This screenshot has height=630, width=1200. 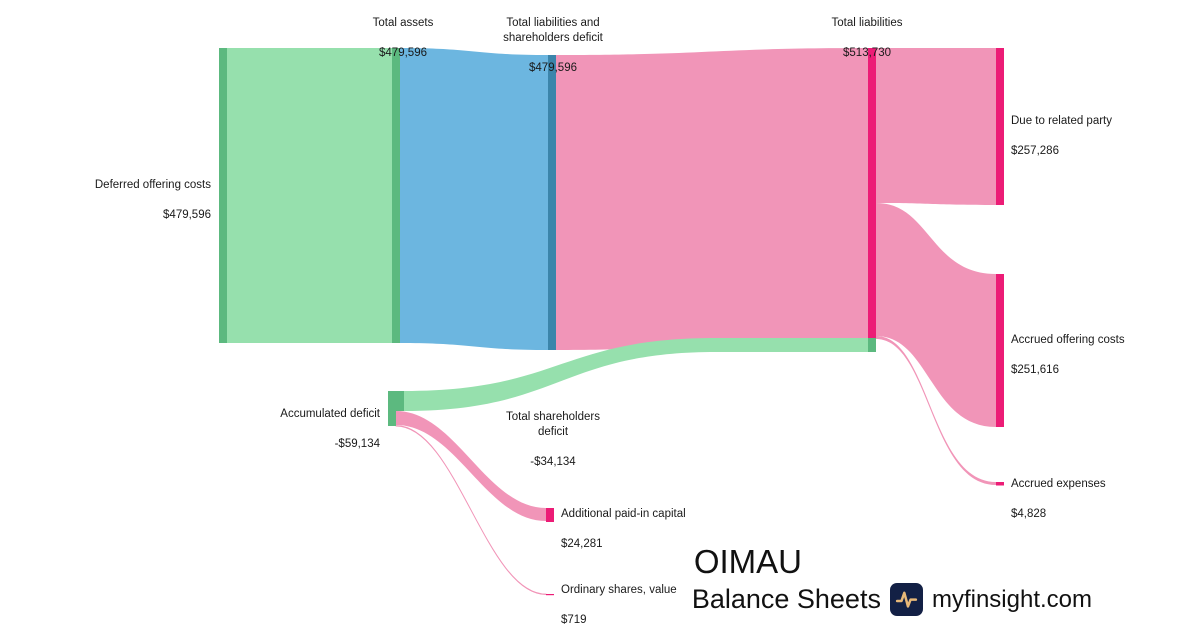 I want to click on ticker-symbol: OIMAU, so click(x=747, y=561).